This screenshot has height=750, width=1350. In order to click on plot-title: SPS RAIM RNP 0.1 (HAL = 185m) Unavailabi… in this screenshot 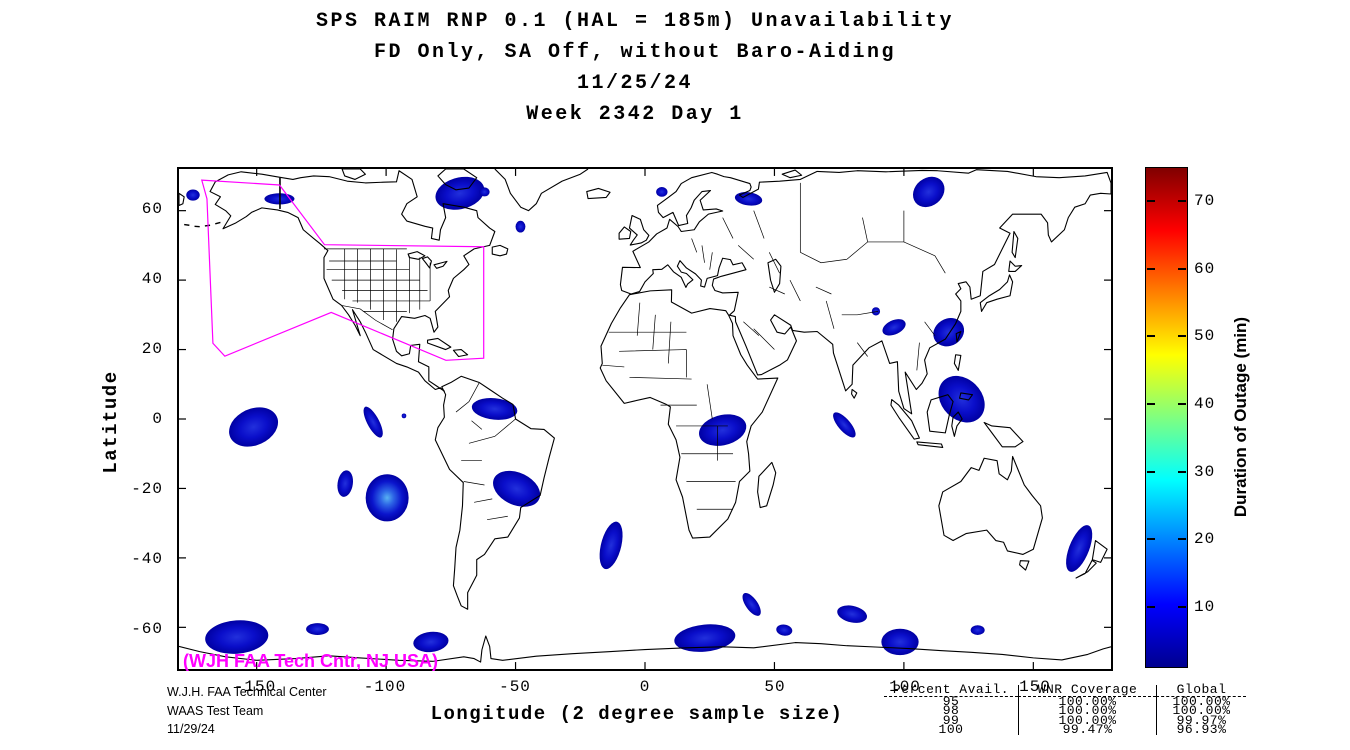, I will do `click(635, 68)`.